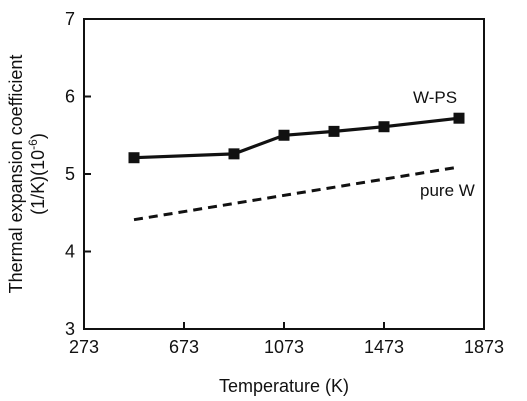 This screenshot has width=527, height=401. I want to click on series-line-pure-w, so click(296, 193).